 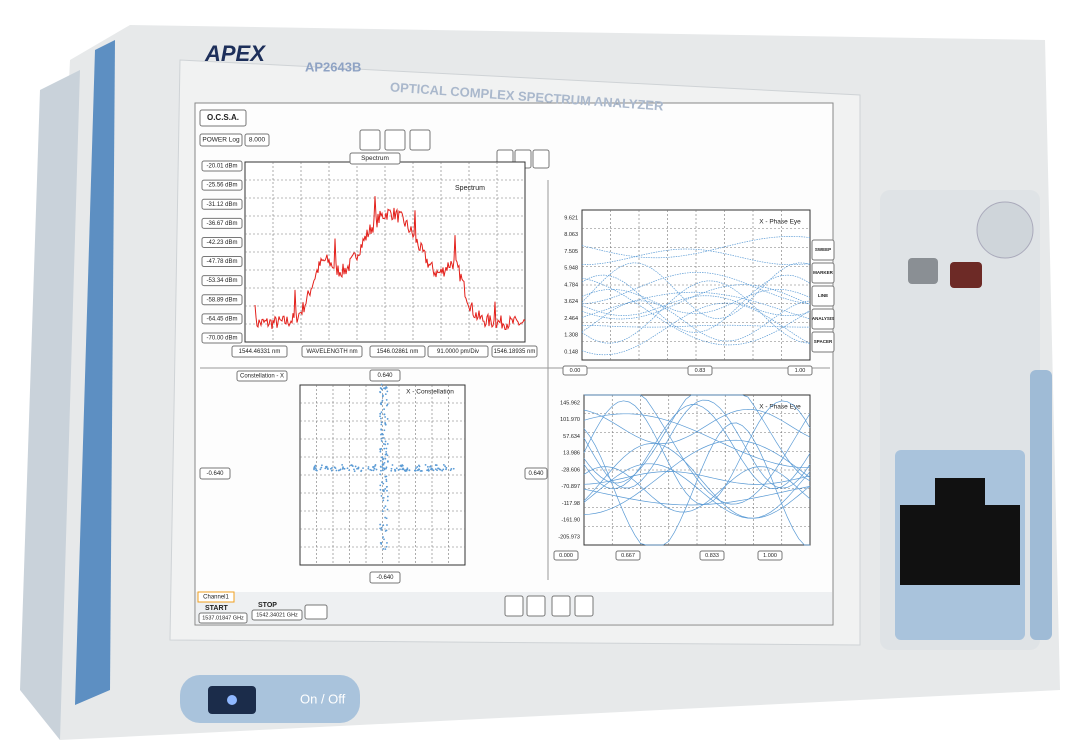 What do you see at coordinates (277, 615) in the screenshot?
I see `stop-value: 1542.34021 GHz` at bounding box center [277, 615].